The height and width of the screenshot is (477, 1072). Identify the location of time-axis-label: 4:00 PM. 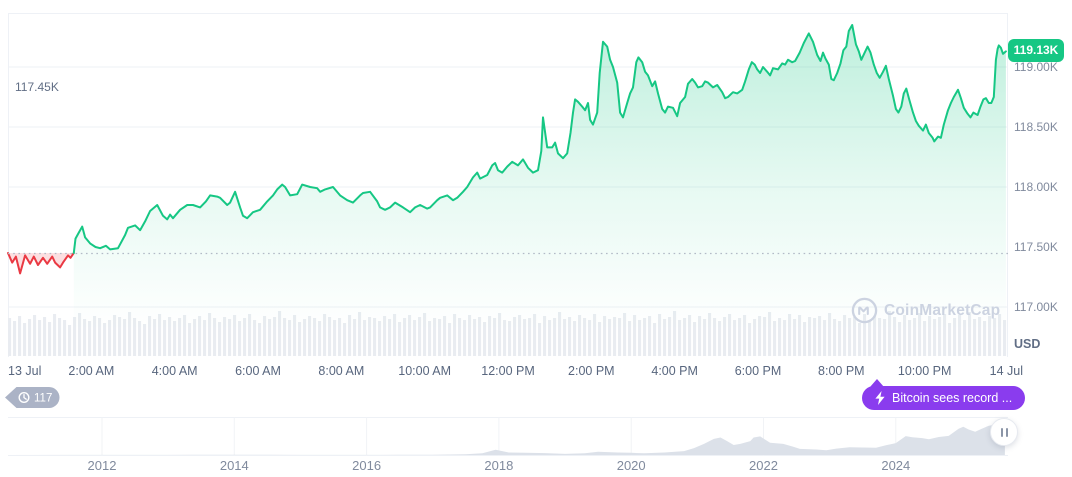
(674, 371).